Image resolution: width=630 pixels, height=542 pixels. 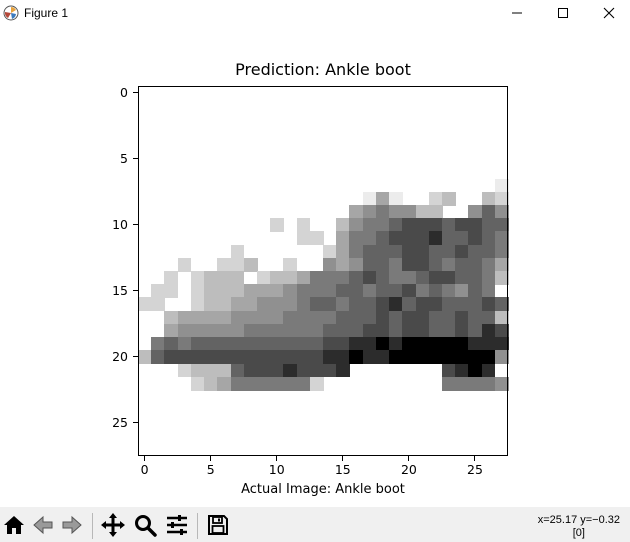 What do you see at coordinates (124, 92) in the screenshot?
I see `y-tick-label: 0` at bounding box center [124, 92].